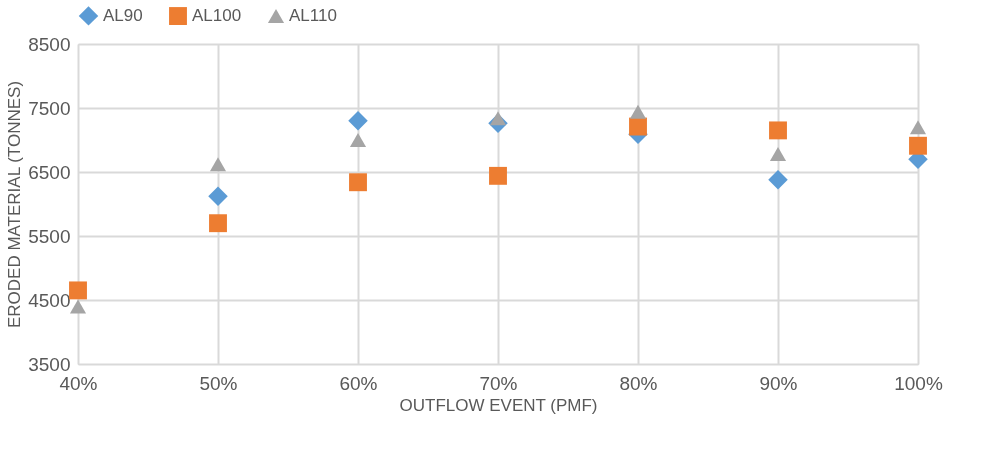 Image resolution: width=1008 pixels, height=466 pixels. What do you see at coordinates (15, 204) in the screenshot?
I see `y-axis-title: ERODED MATERIAL (TONNES)` at bounding box center [15, 204].